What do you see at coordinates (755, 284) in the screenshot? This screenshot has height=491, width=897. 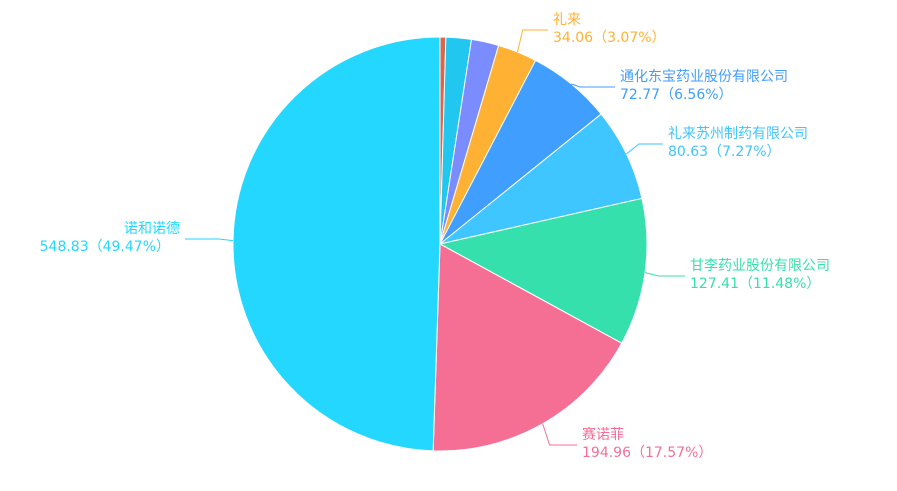 I see `slice-value-label: 127.41（11.48%）` at bounding box center [755, 284].